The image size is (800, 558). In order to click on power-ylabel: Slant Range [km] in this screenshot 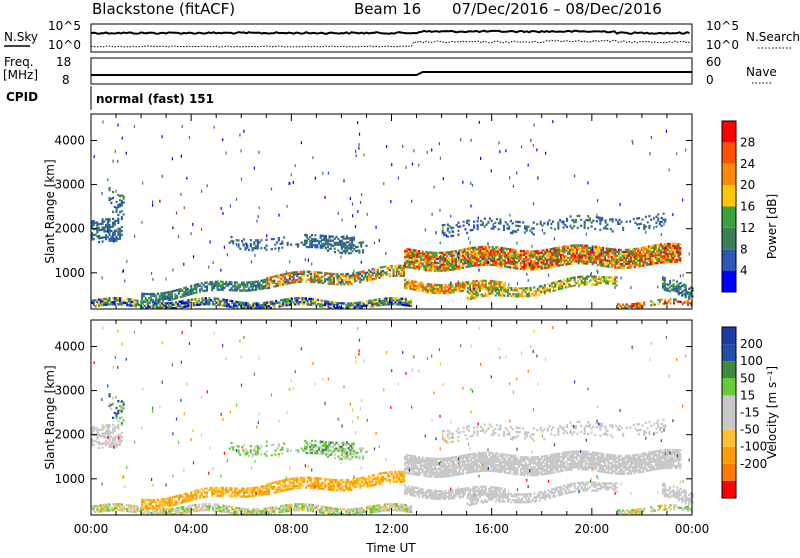, I will do `click(50, 211)`.